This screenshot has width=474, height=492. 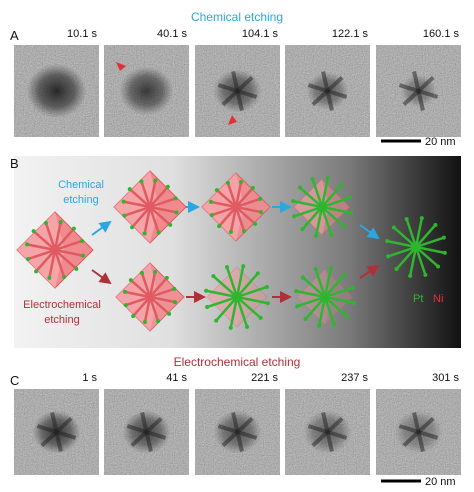 I want to click on octahedron-face, so click(x=223, y=207).